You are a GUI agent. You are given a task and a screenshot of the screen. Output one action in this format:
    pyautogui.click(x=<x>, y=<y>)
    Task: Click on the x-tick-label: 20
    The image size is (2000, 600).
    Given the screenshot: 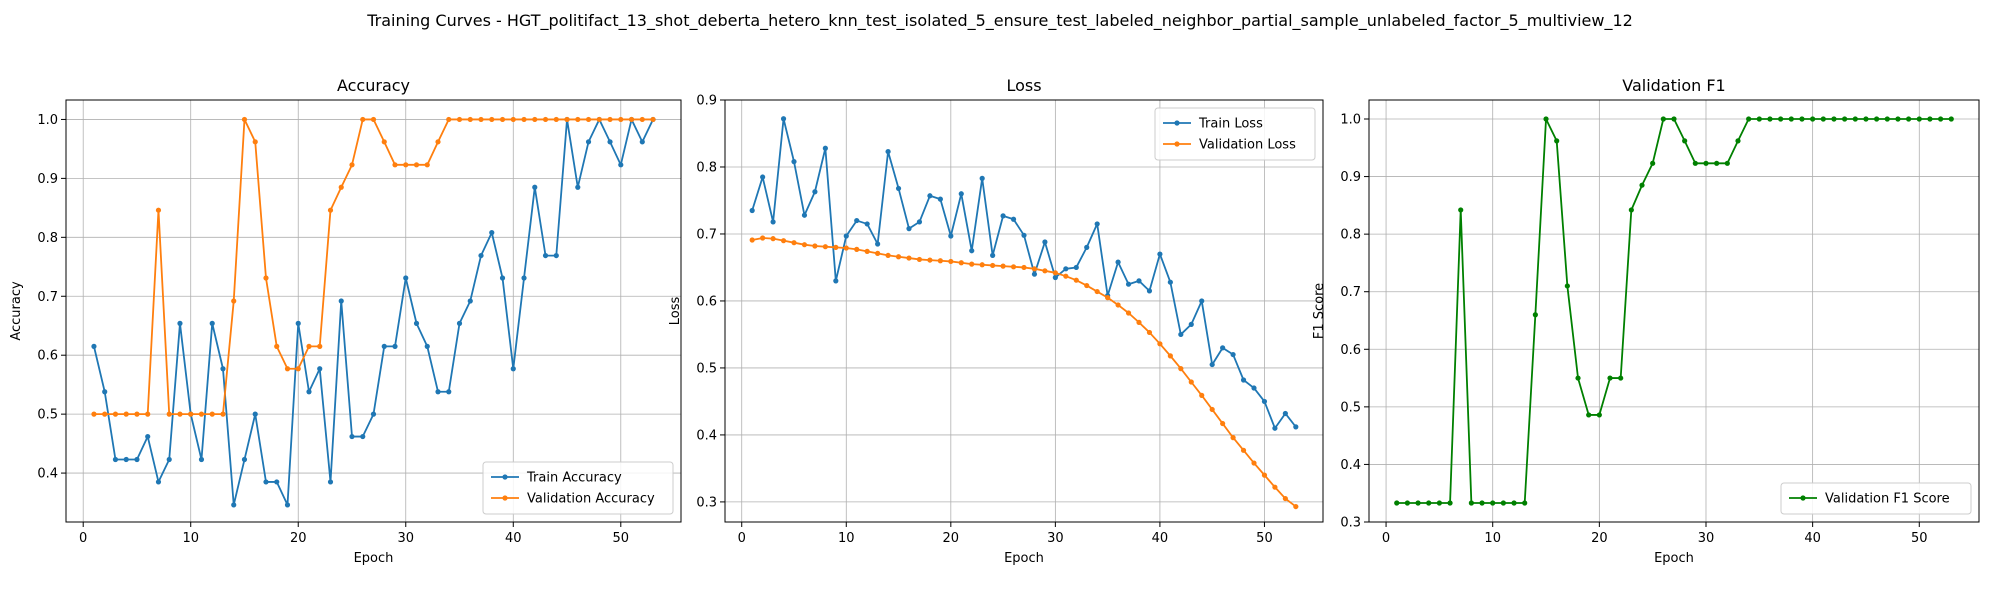 What is the action you would take?
    pyautogui.click(x=1599, y=538)
    